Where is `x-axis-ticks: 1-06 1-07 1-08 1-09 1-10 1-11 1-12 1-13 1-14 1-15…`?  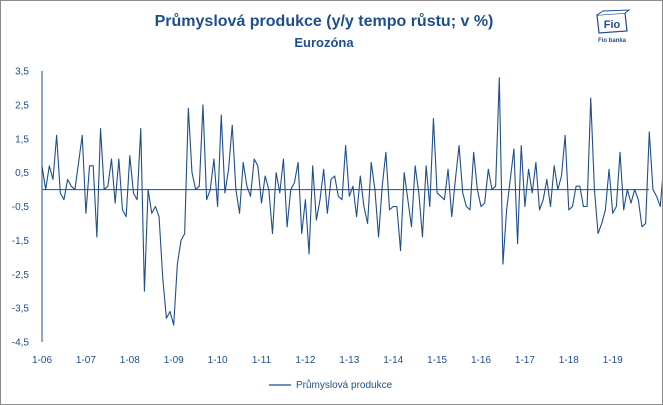
x-axis-ticks: 1-06 1-07 1-08 1-09 1-10 1-11 1-12 1-13 1-14 1-15… is located at coordinates (327, 360).